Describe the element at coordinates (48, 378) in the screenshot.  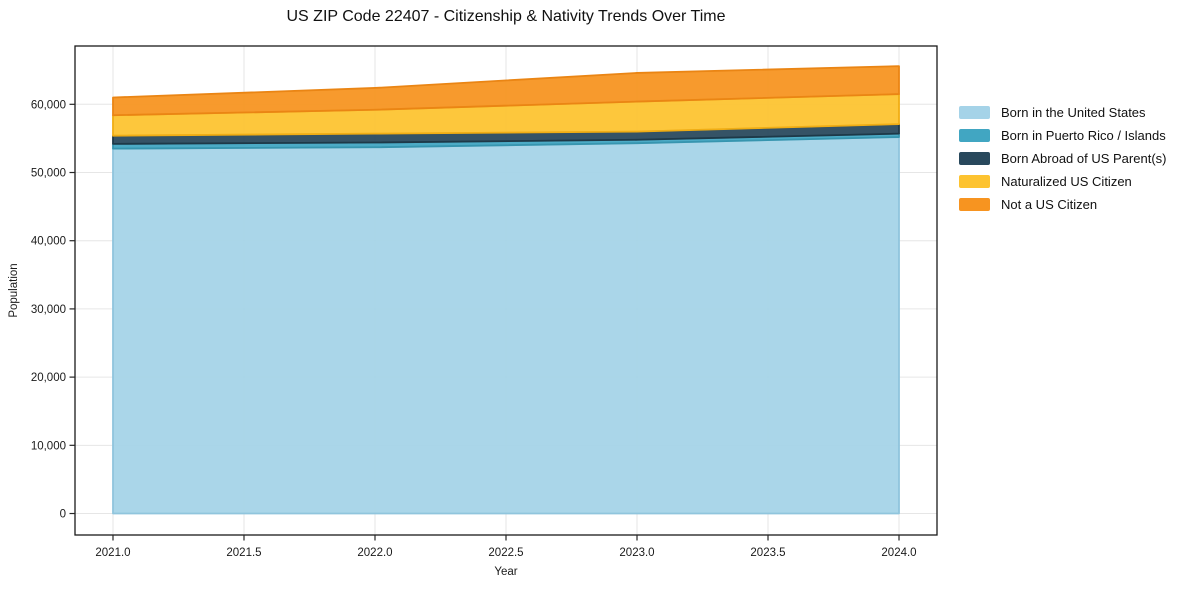
I see `y-tick-label: 20,000` at that location.